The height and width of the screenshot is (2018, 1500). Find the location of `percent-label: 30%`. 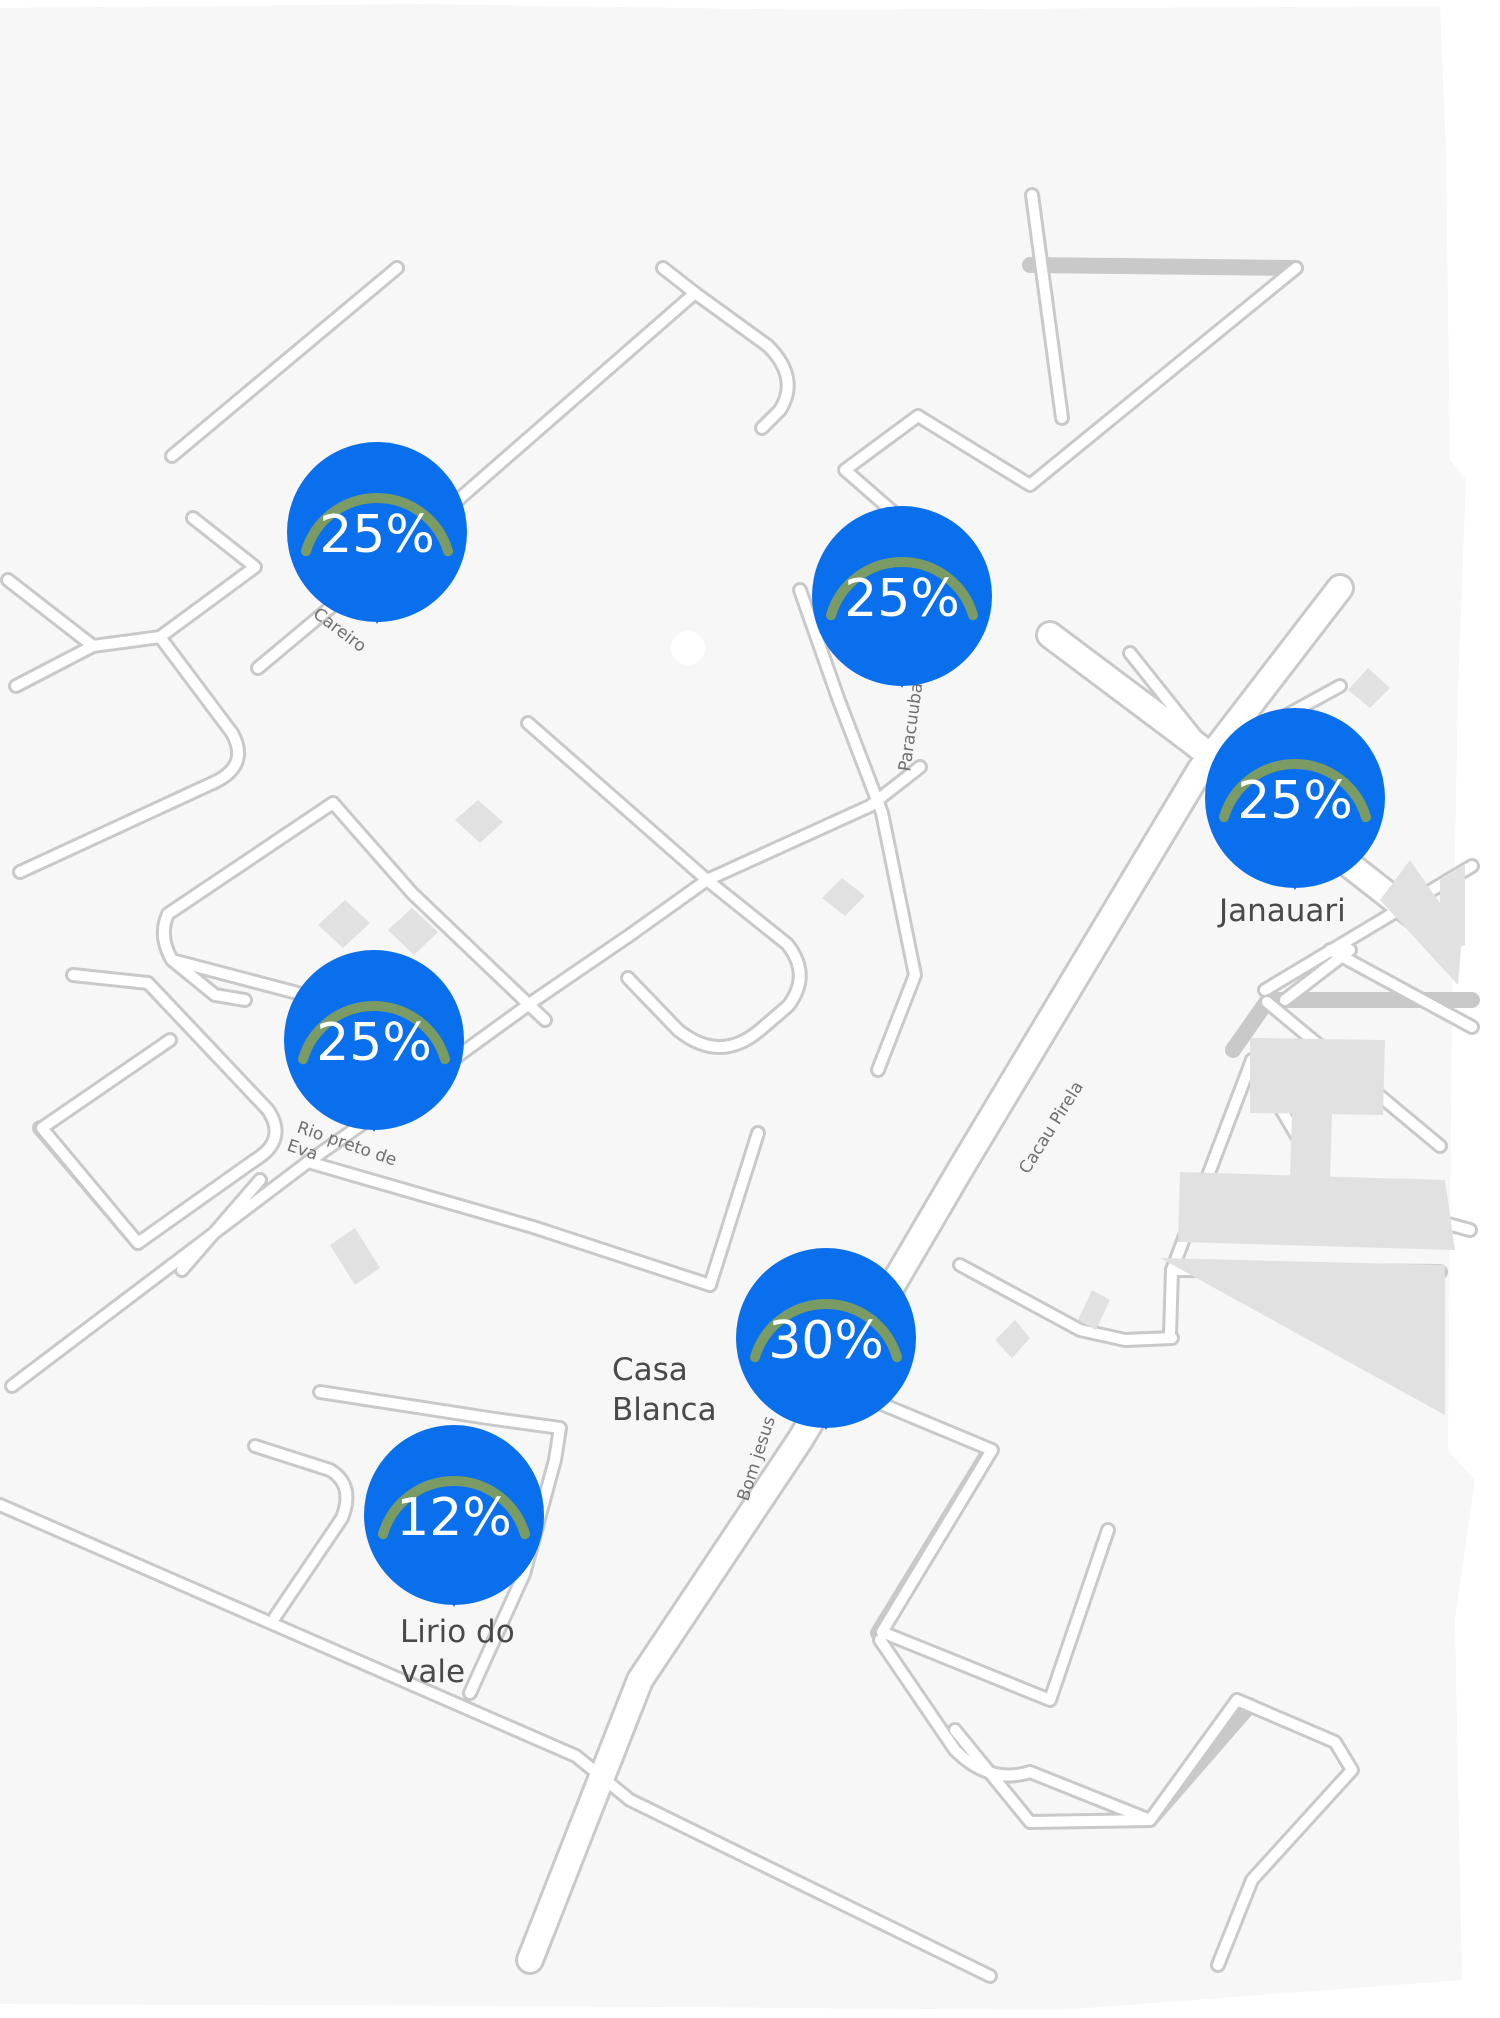

percent-label: 30% is located at coordinates (826, 1341).